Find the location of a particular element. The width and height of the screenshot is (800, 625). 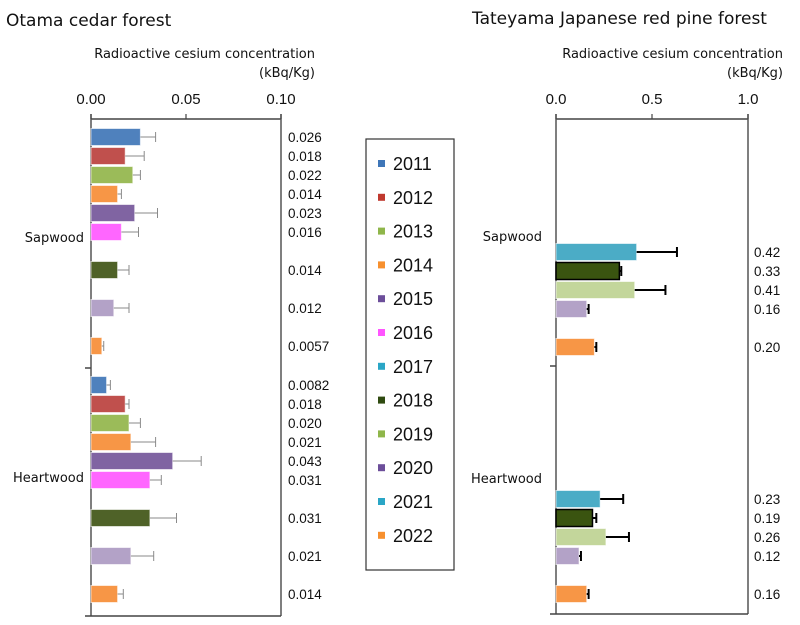

data-label: 0.20 is located at coordinates (767, 347).